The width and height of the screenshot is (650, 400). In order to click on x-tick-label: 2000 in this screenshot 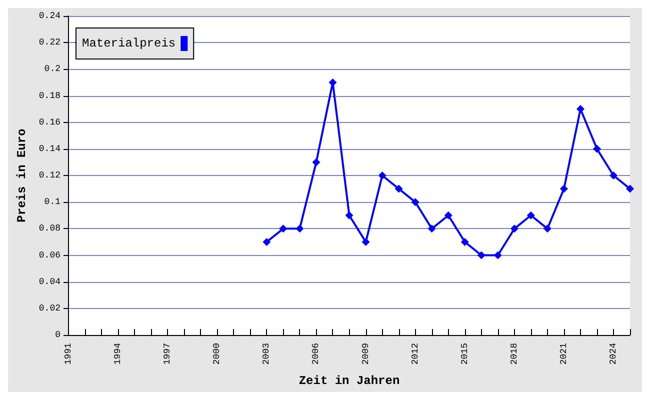, I will do `click(217, 354)`.